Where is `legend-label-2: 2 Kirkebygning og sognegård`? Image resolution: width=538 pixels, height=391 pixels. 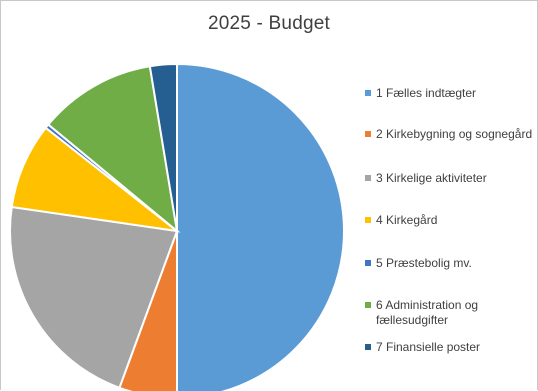 legend-label-2: 2 Kirkebygning og sognegård is located at coordinates (454, 134).